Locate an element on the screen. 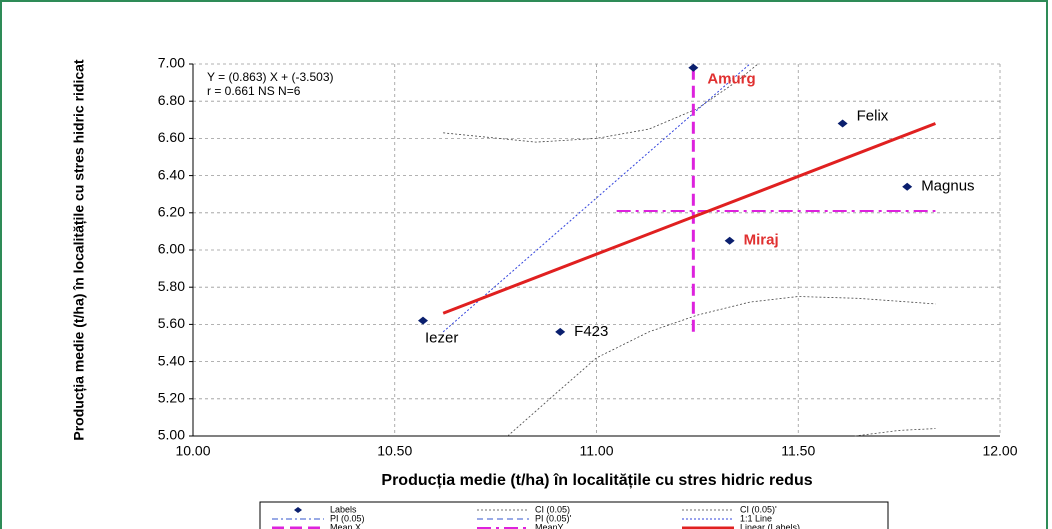 The width and height of the screenshot is (1052, 529). point-label: Felix is located at coordinates (873, 115).